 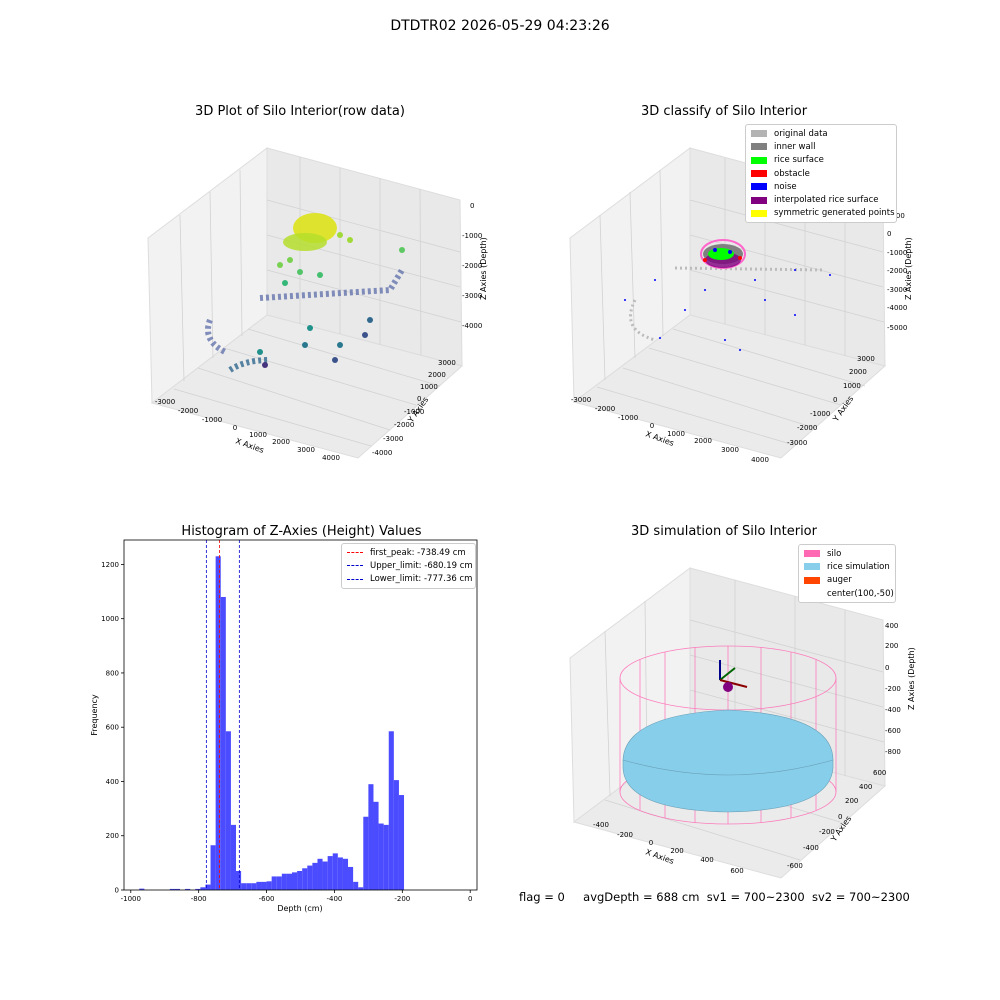 I want to click on classify-z-tick: -5000, so click(x=897, y=328).